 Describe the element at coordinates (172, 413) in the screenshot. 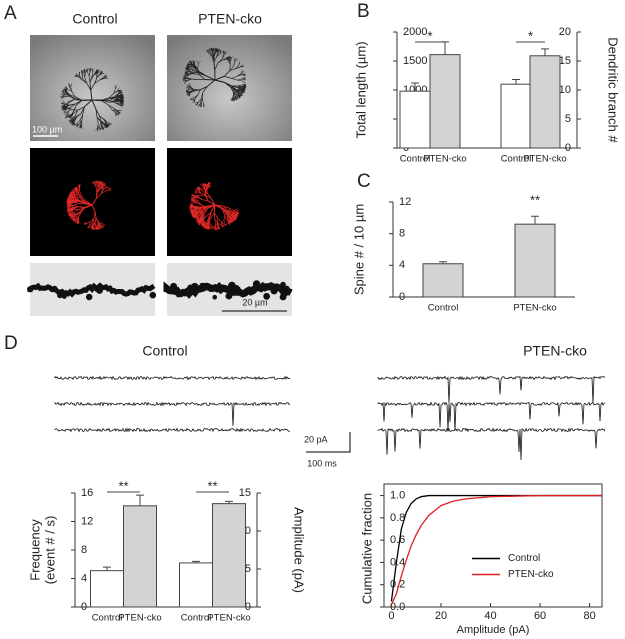

I see `current-trace` at that location.